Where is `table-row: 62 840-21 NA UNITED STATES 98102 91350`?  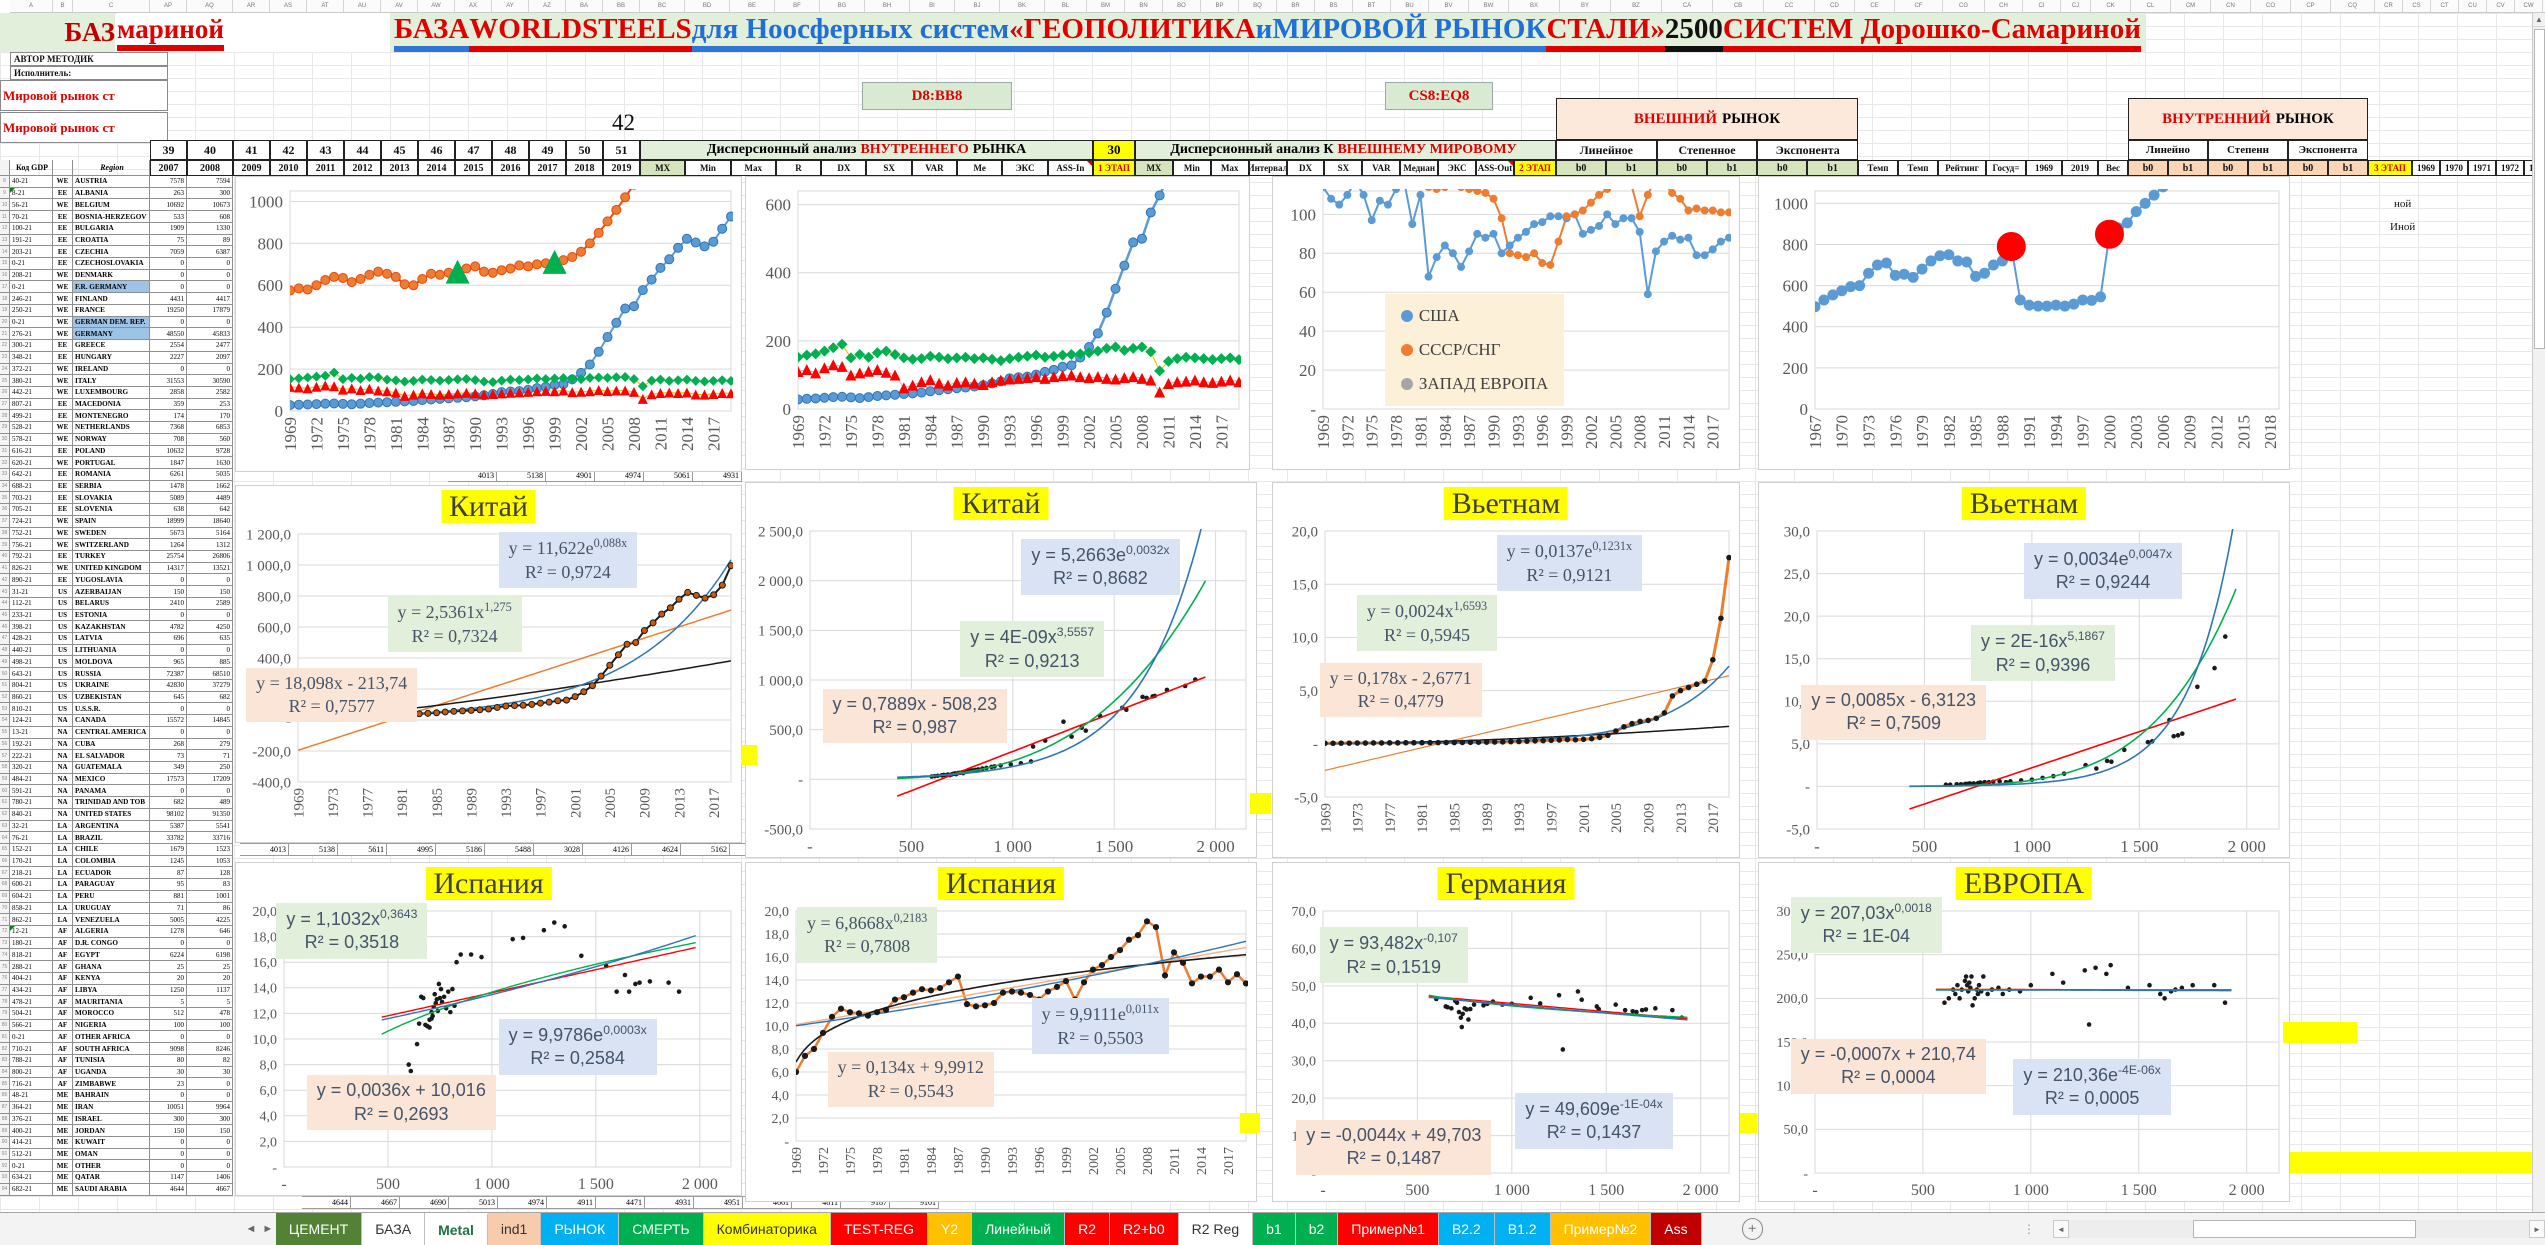 table-row: 62 840-21 NA UNITED STATES 98102 91350 is located at coordinates (116, 814).